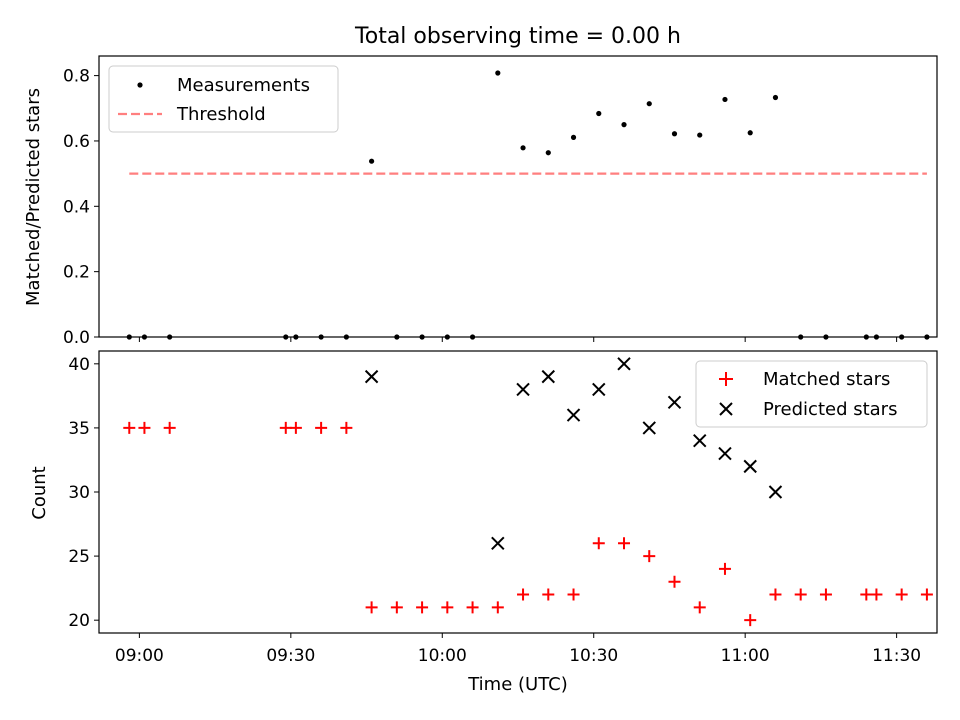 The width and height of the screenshot is (960, 720). What do you see at coordinates (726, 379) in the screenshot?
I see `legend-matched-marker` at bounding box center [726, 379].